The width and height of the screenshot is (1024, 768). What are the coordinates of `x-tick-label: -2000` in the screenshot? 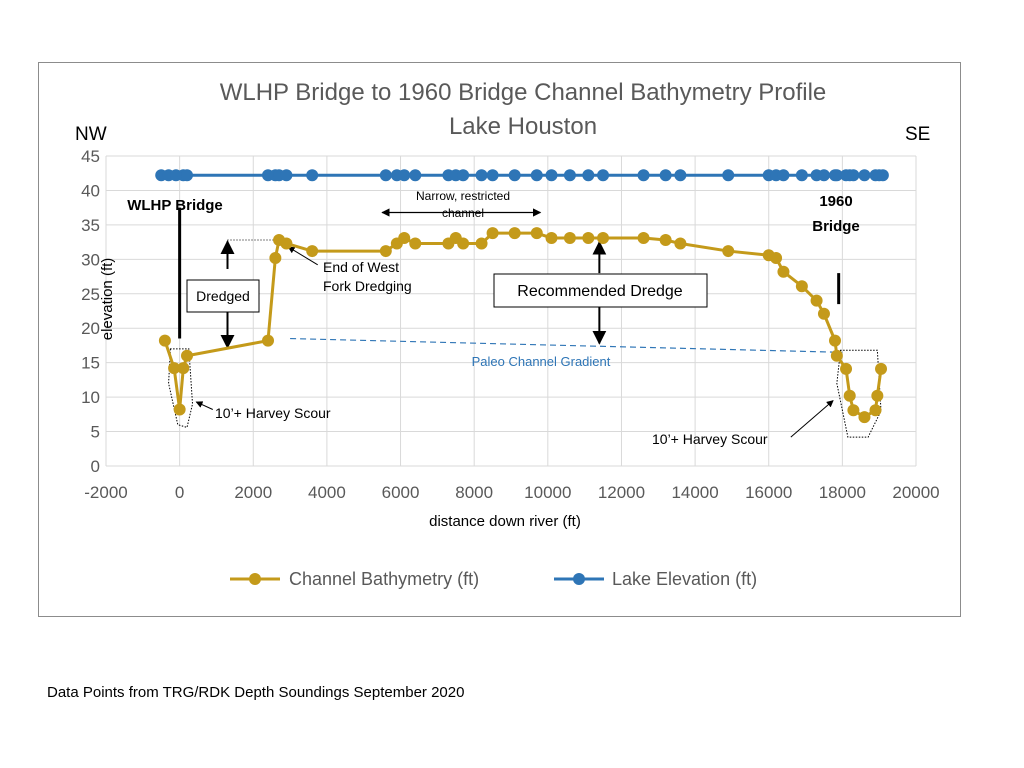 It's located at (105, 492).